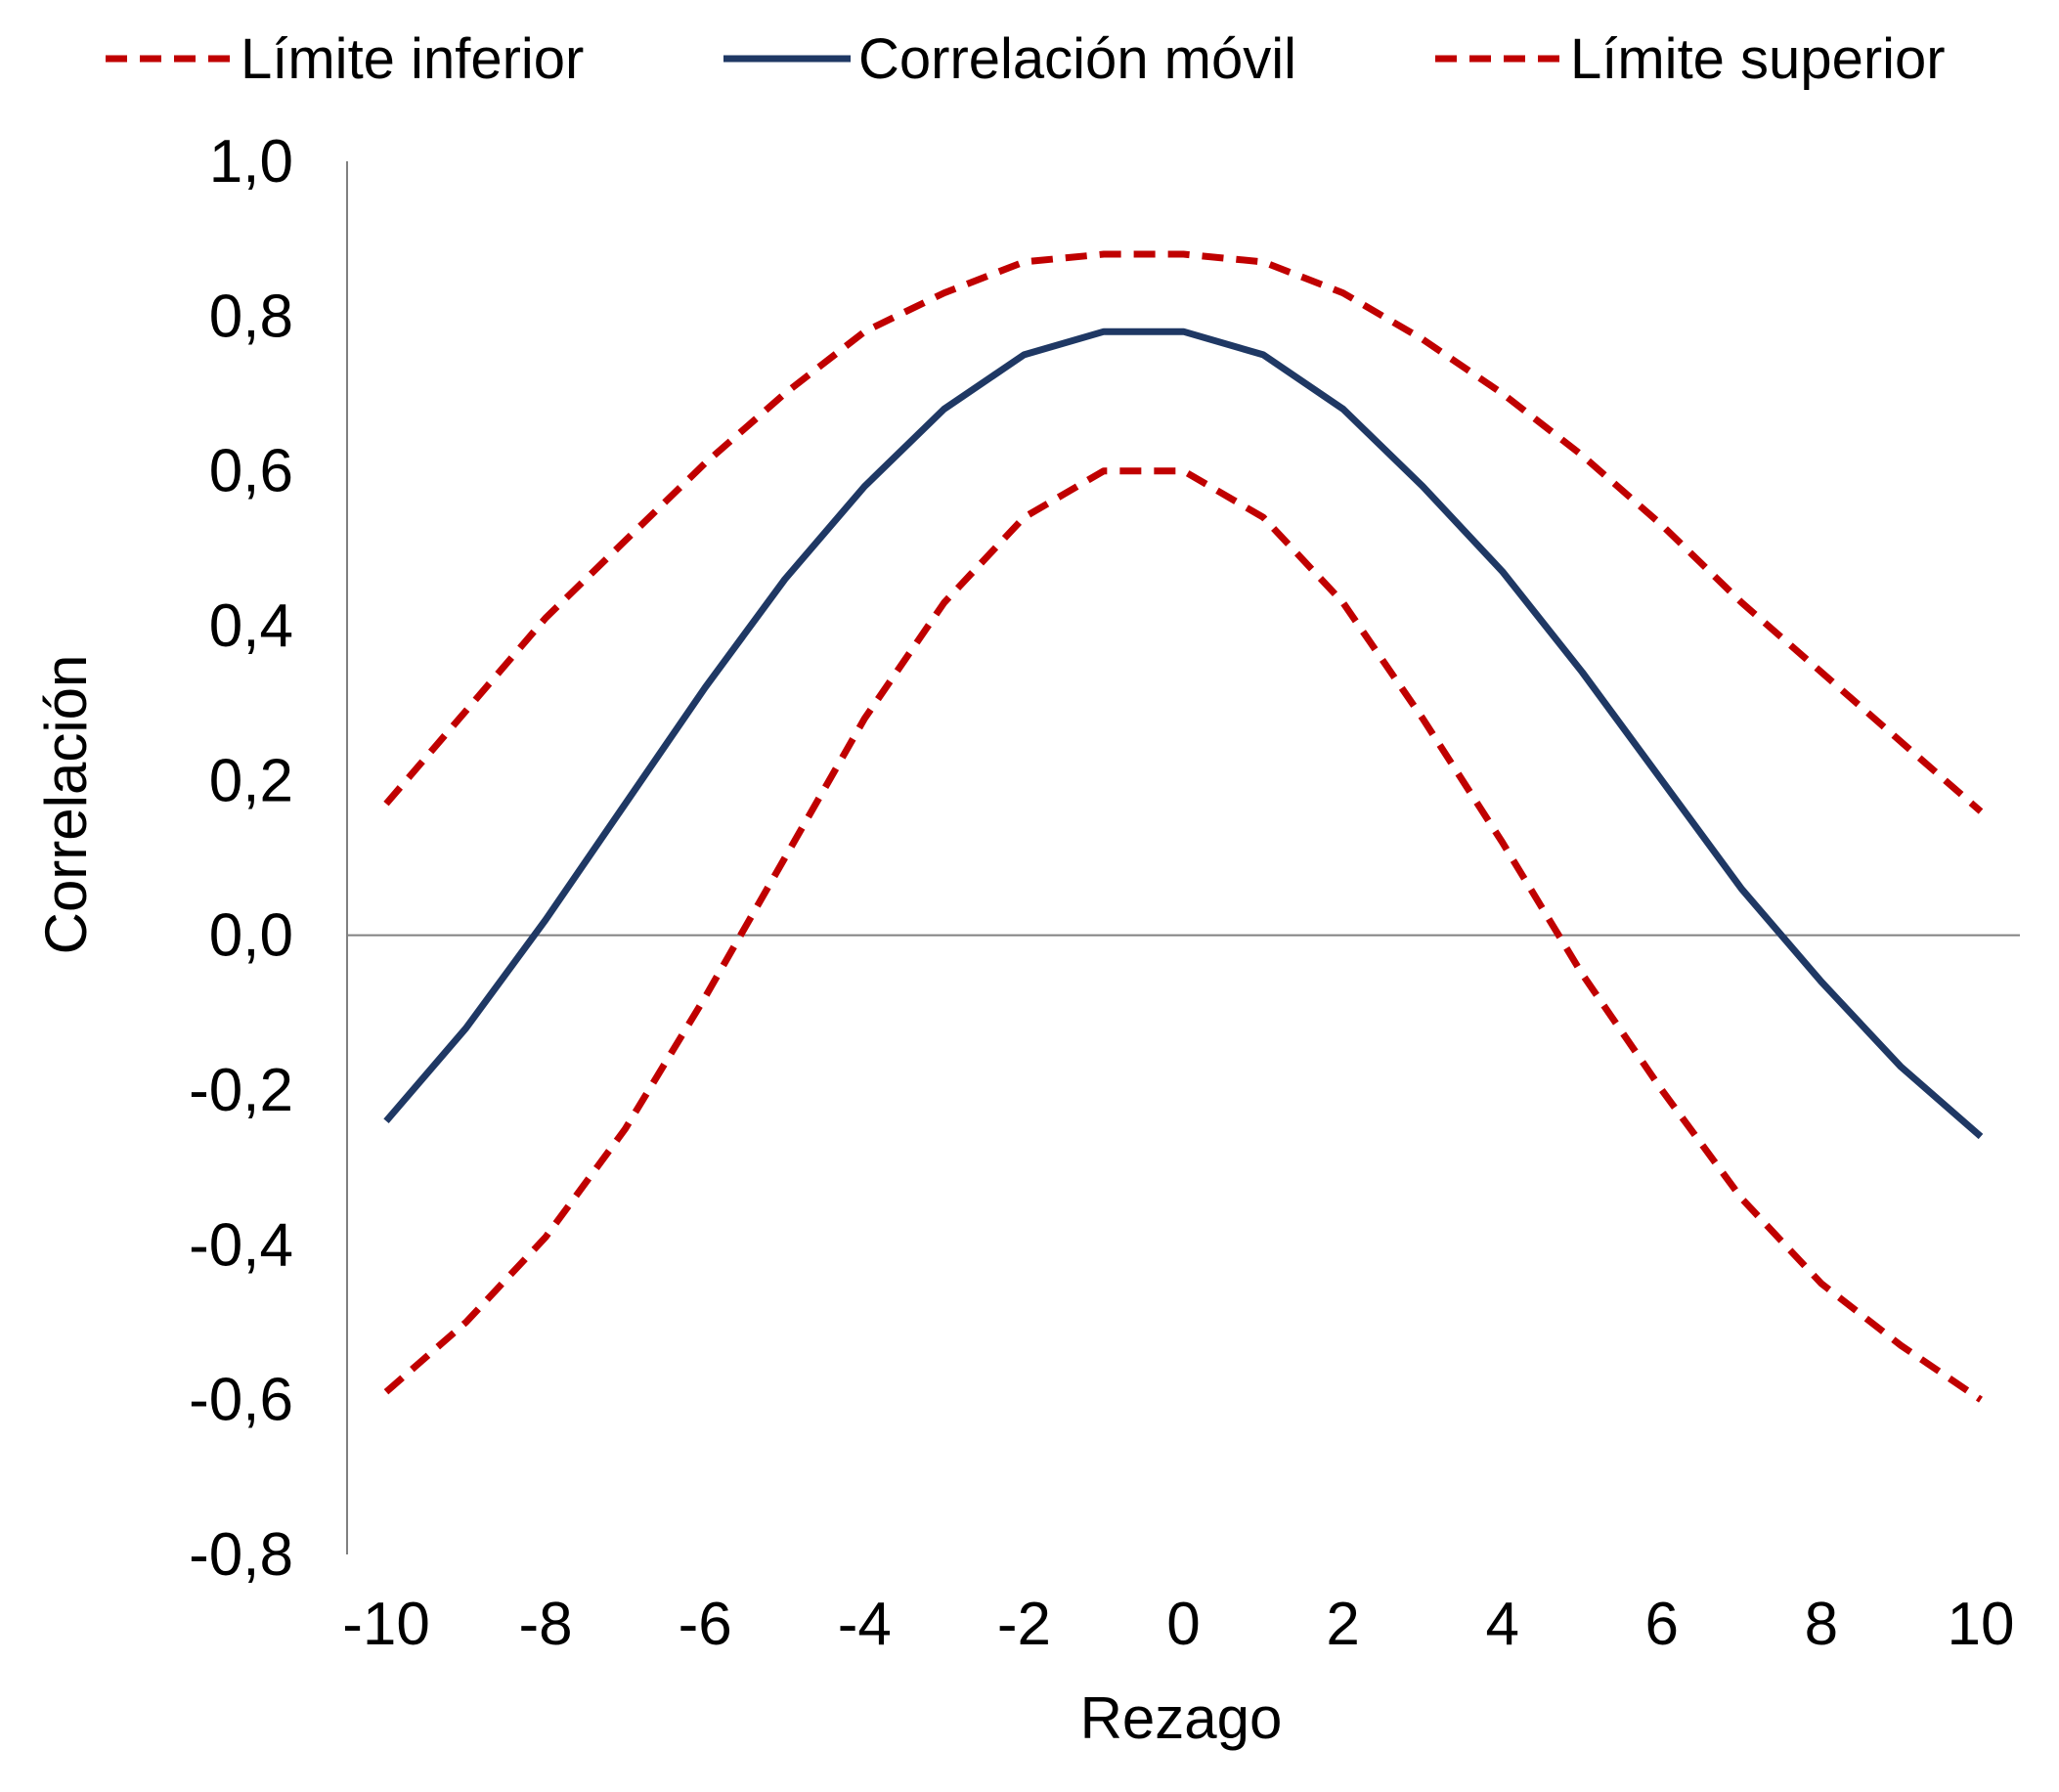 The height and width of the screenshot is (1792, 2059). I want to click on y-axis-title: Correlación, so click(66, 805).